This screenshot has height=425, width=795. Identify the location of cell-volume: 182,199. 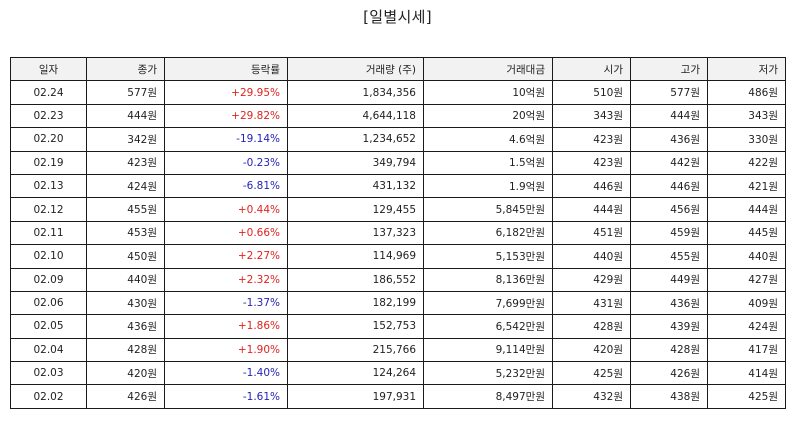
(355, 303).